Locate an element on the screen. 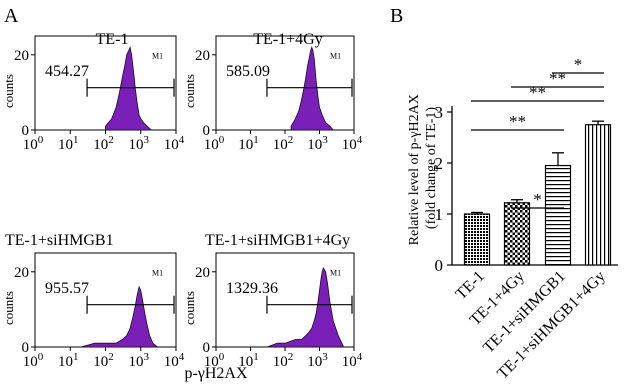  histogram-title: TE-1+siHMGB1 is located at coordinates (59, 240).